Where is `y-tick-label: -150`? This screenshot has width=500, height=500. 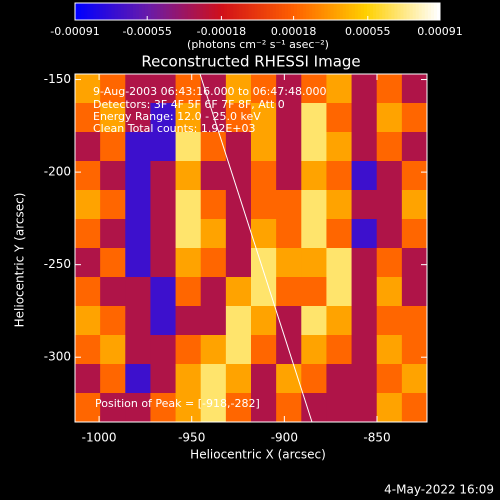
y-tick-label: -150 is located at coordinates (57, 79).